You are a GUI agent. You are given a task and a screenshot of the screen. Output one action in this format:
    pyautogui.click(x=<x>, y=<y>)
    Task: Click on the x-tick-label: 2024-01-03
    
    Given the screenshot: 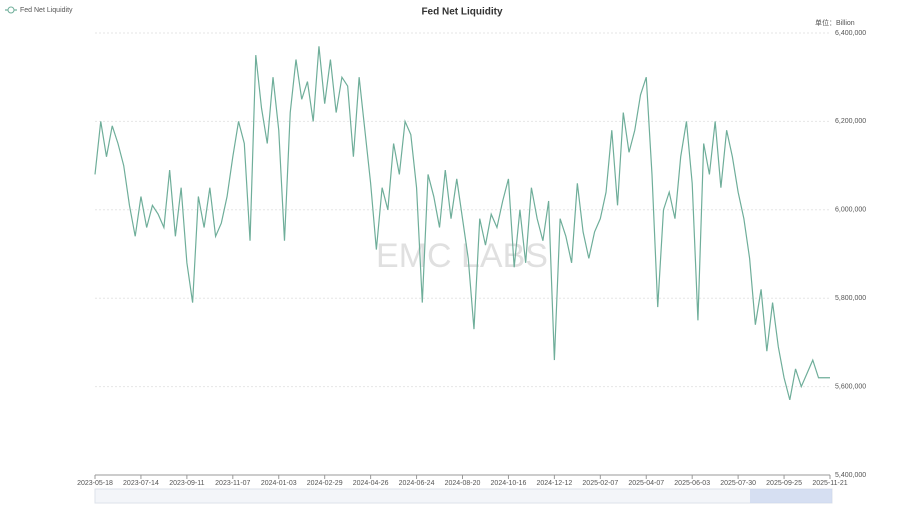 What is the action you would take?
    pyautogui.click(x=279, y=483)
    